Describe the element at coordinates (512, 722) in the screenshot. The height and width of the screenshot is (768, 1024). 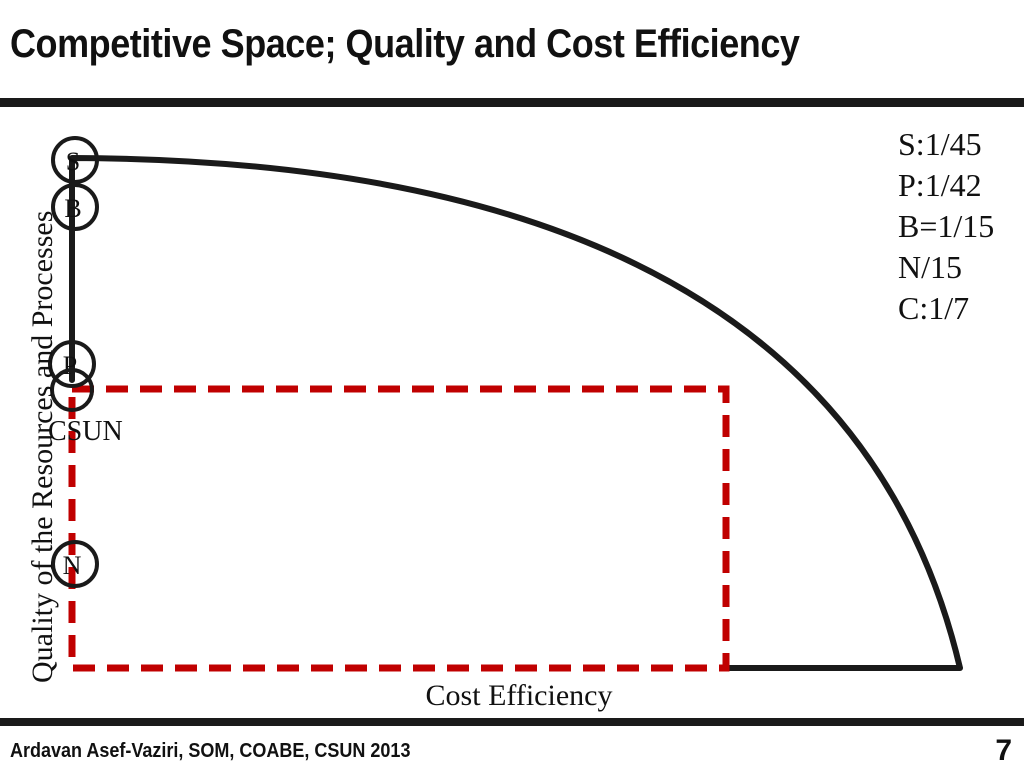
I see `footer-divider` at that location.